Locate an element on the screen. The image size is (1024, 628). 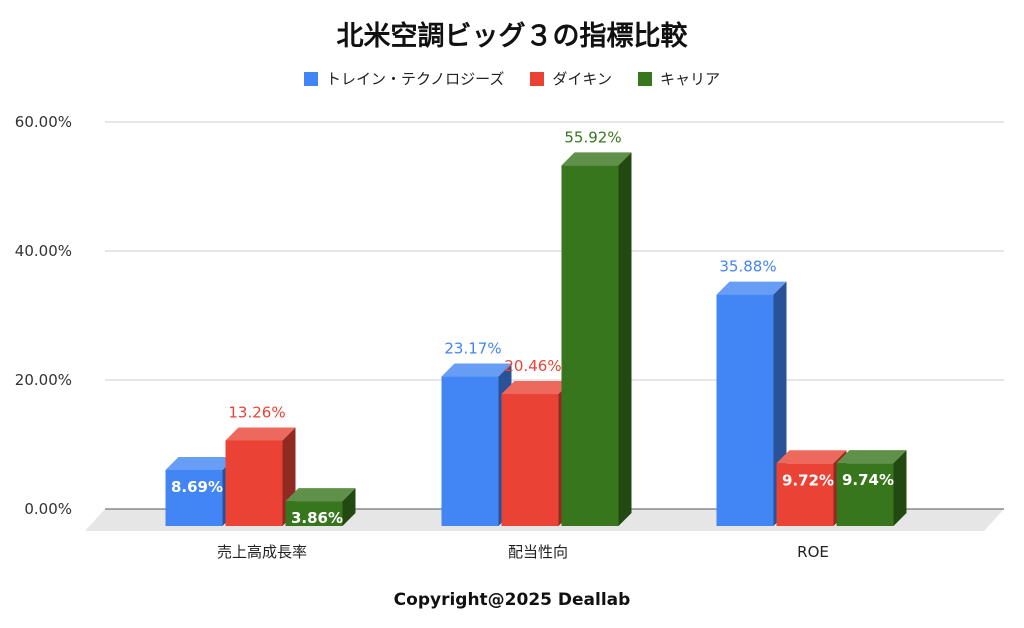
legend-label-series-2: ダイキン is located at coordinates (582, 79).